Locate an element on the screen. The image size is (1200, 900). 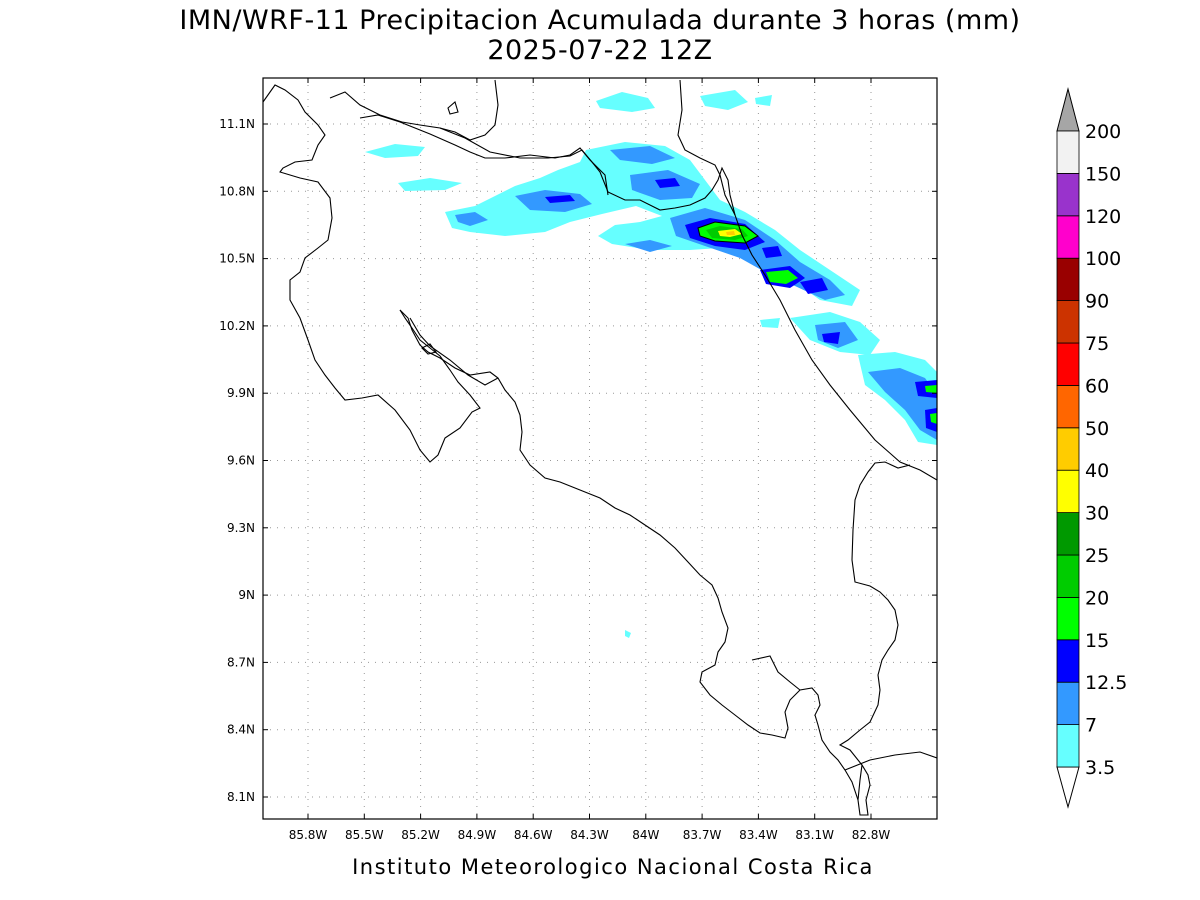
x-tick-label: 84.9W is located at coordinates (477, 835).